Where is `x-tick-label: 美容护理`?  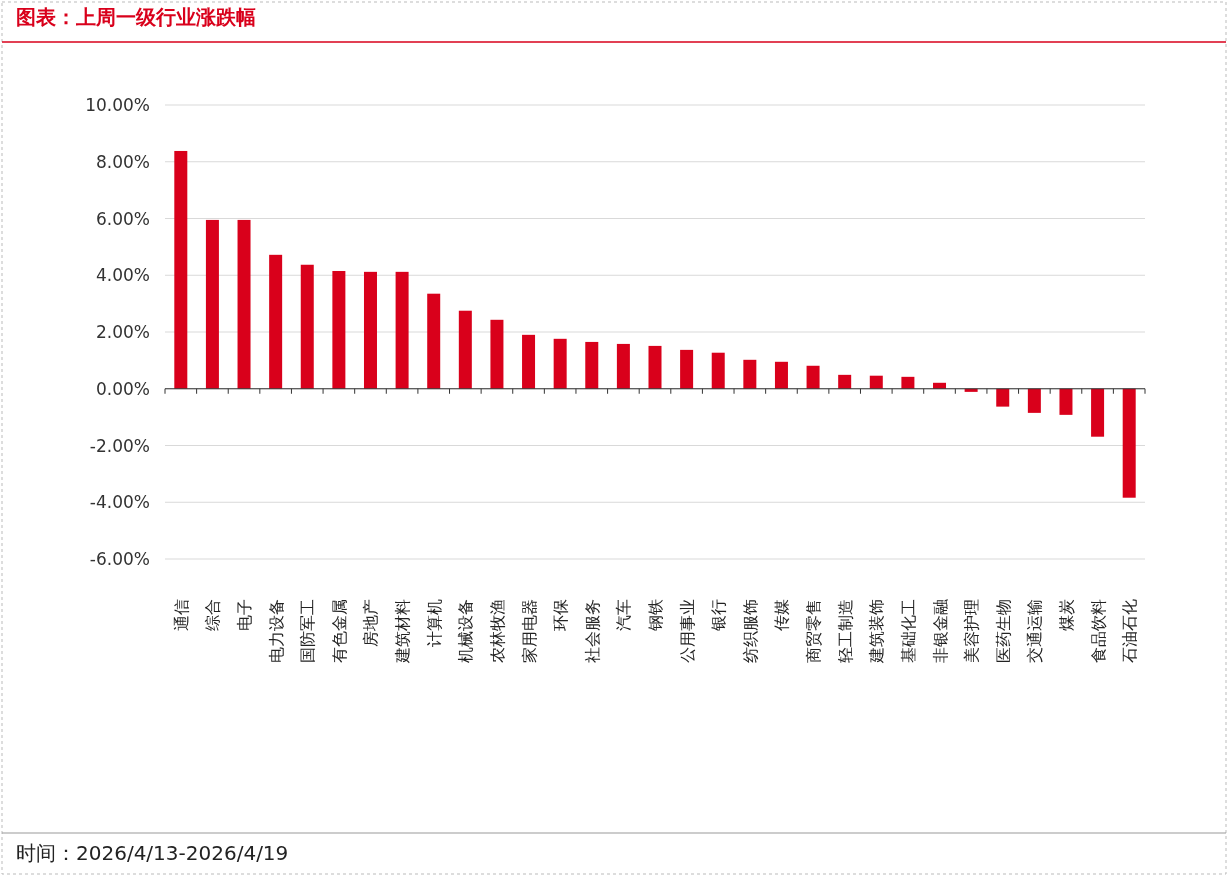 x-tick-label: 美容护理 is located at coordinates (972, 631).